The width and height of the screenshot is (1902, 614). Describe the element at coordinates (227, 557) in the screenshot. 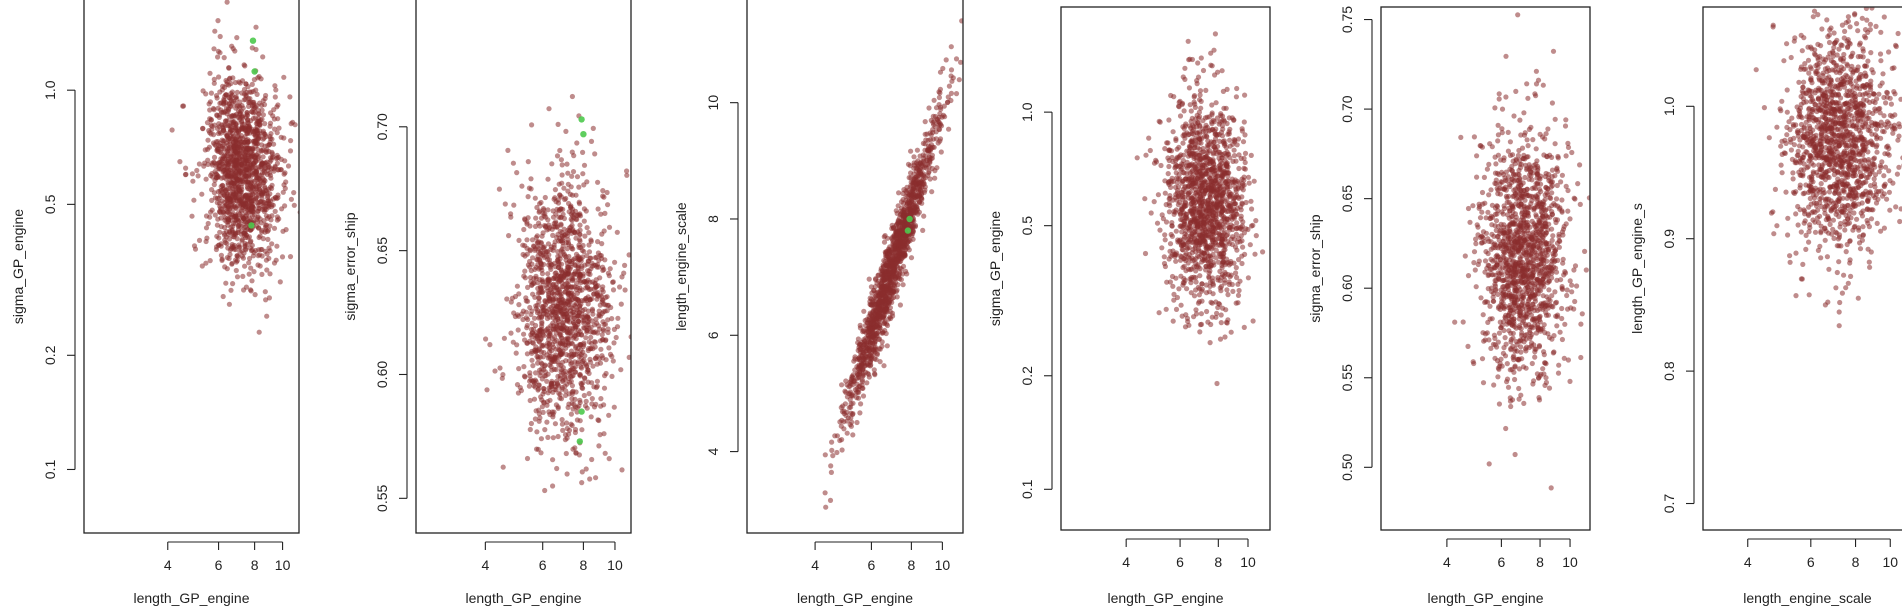

I see `panel-1-x-axis: 4 6 8 10` at that location.